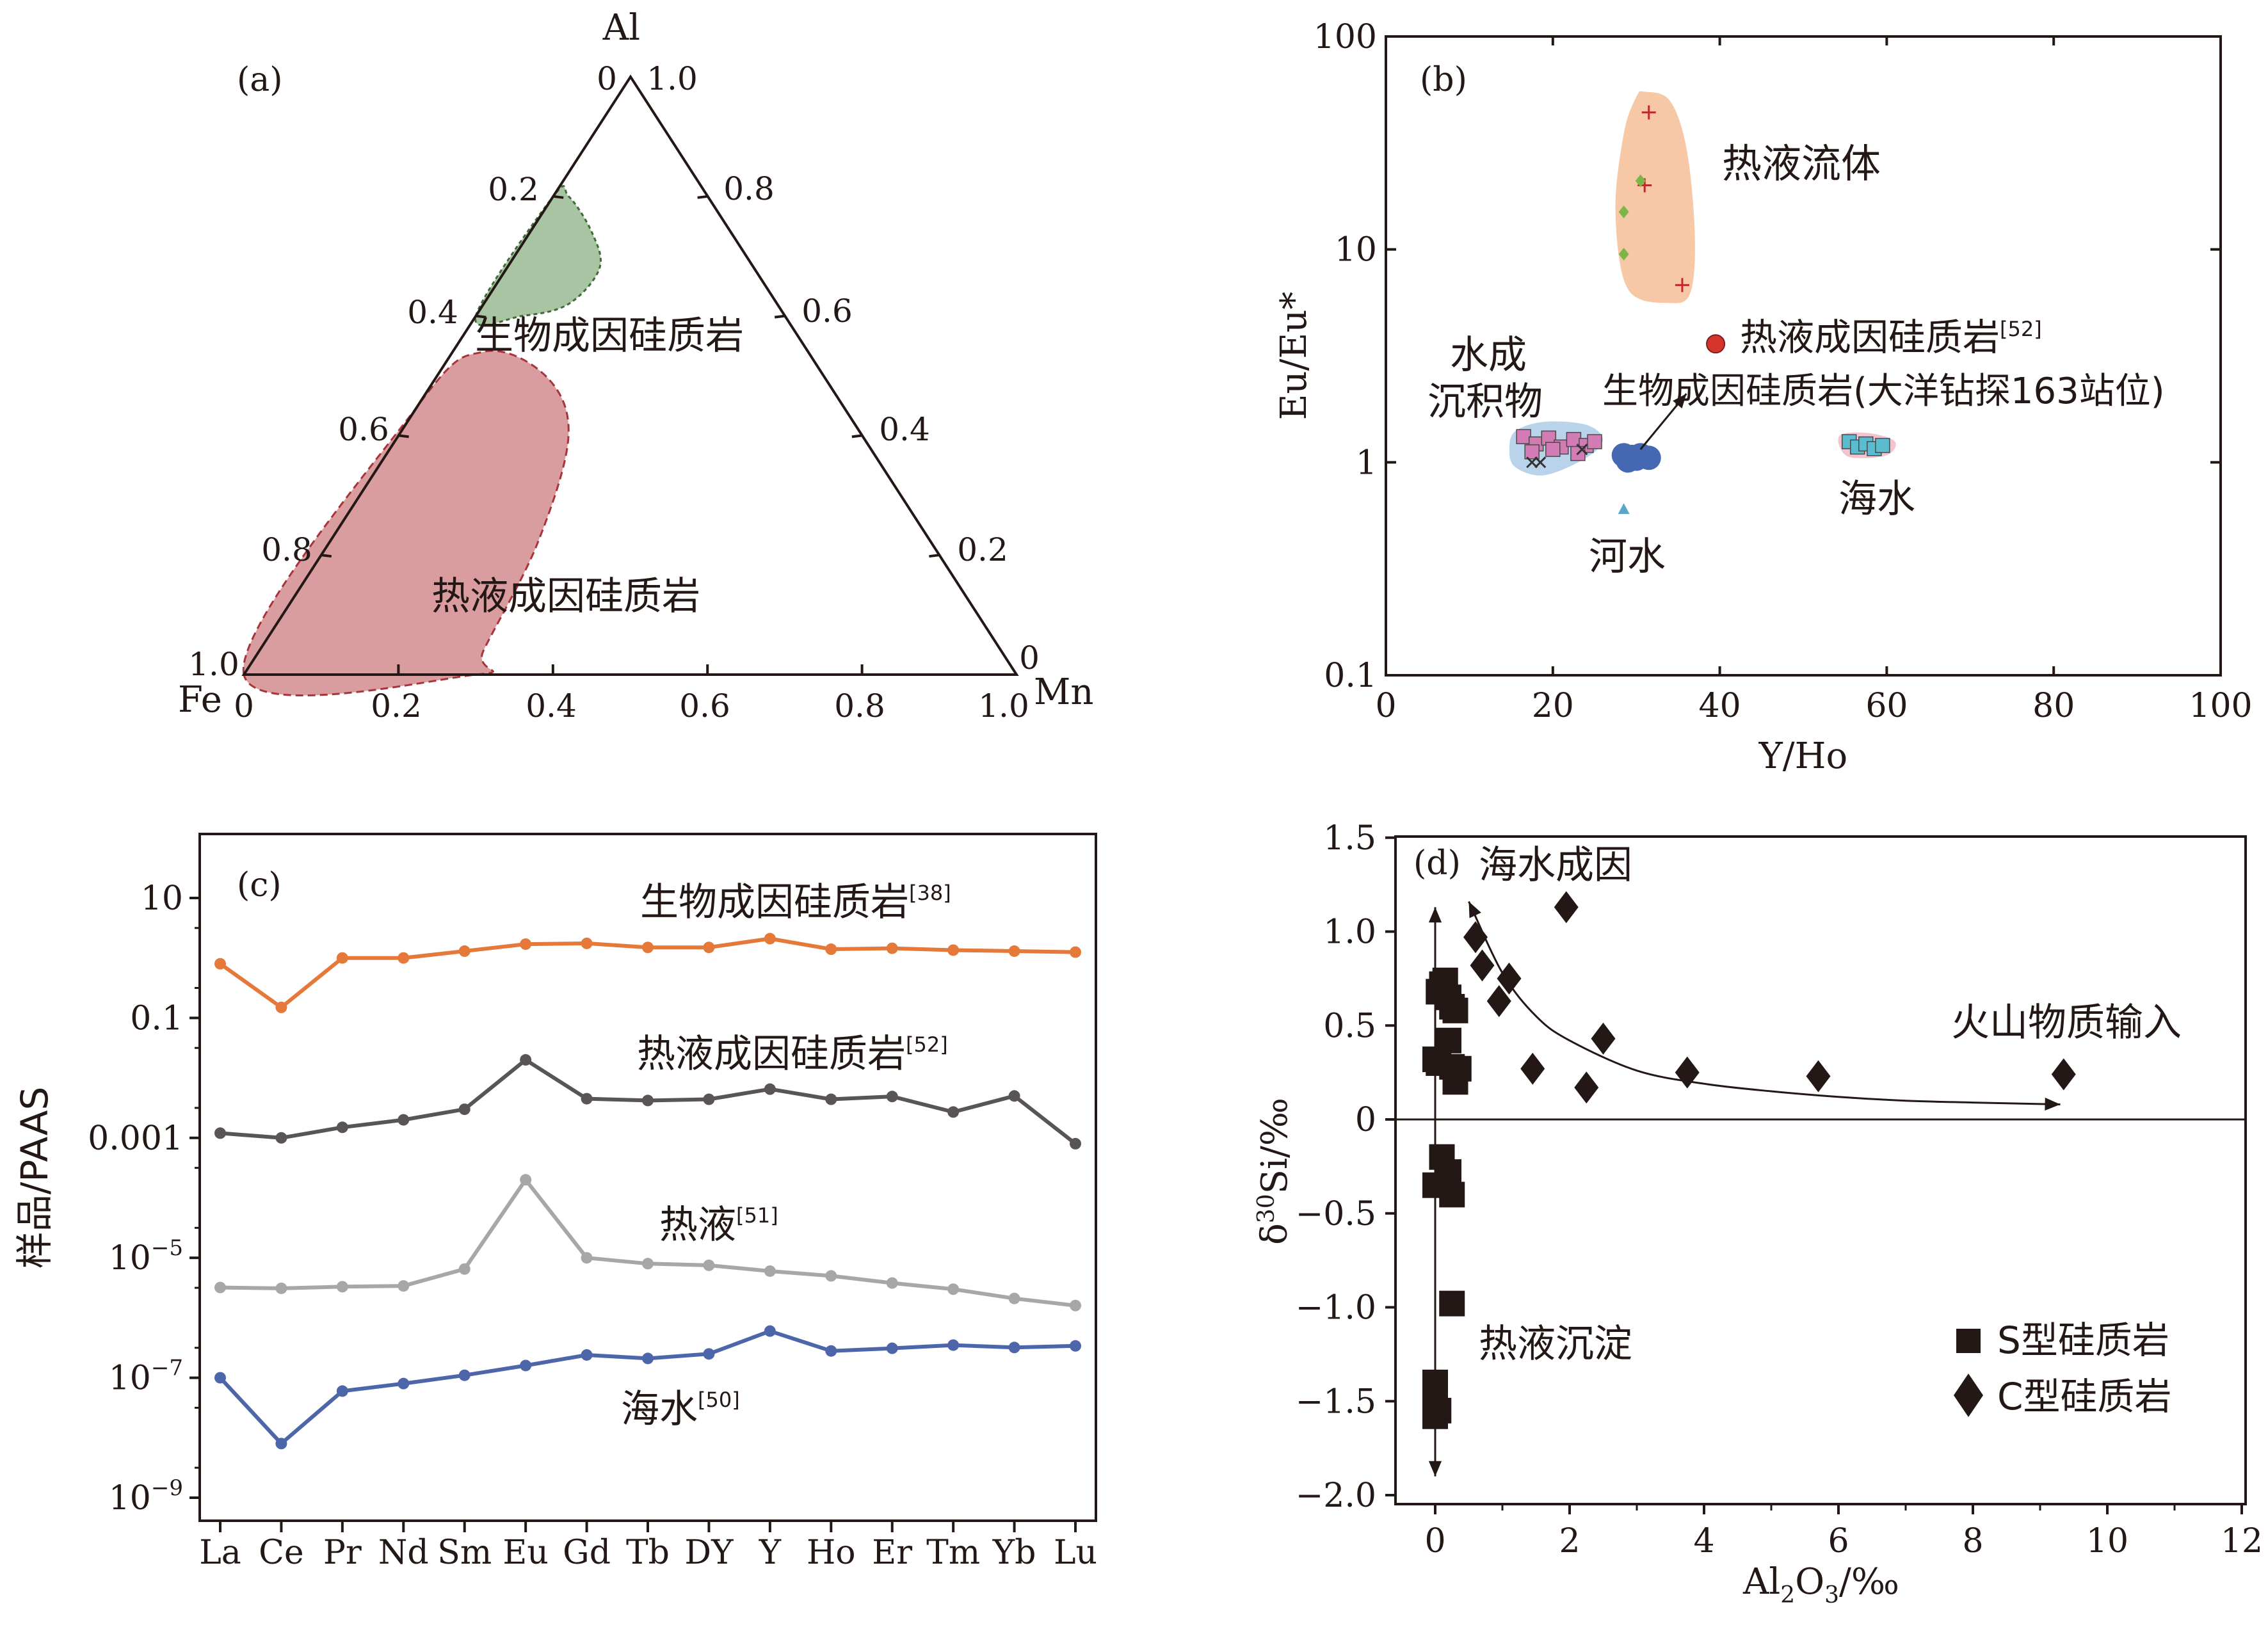 Image resolution: width=2268 pixels, height=1627 pixels. I want to click on y-tick-label: 10−7, so click(146, 1377).